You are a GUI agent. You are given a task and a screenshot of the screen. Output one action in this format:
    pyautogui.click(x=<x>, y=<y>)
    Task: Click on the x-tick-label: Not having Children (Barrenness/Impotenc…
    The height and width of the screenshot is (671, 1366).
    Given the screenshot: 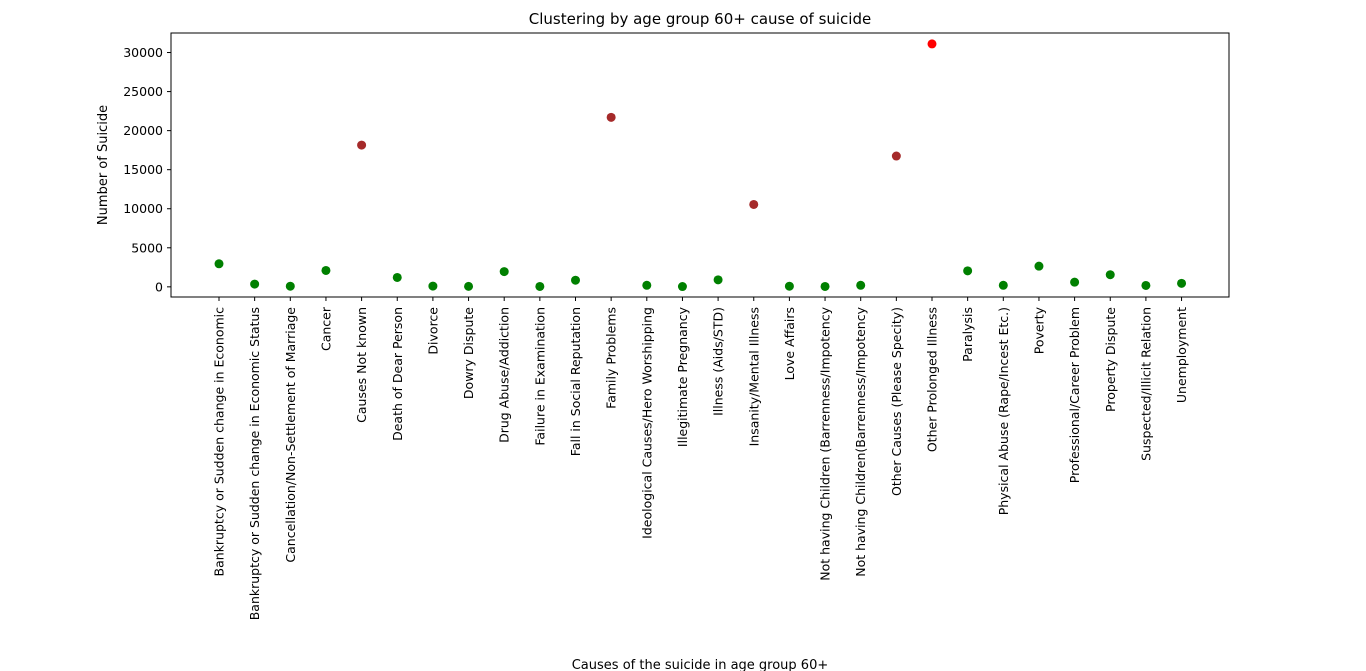 What is the action you would take?
    pyautogui.click(x=825, y=443)
    